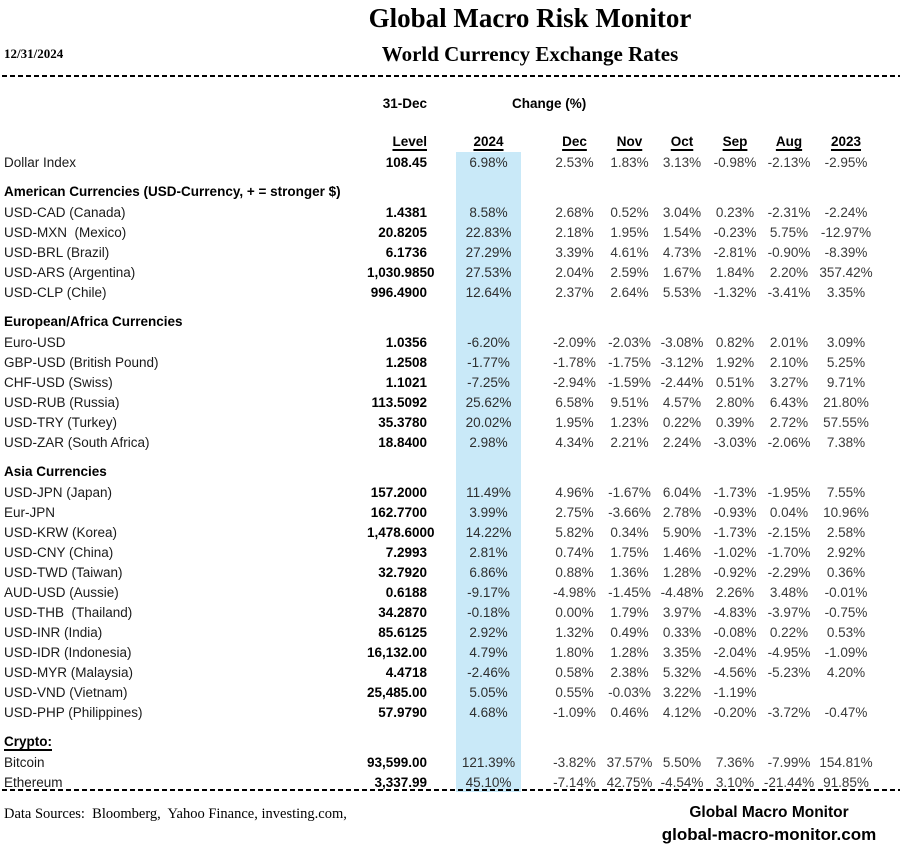 This screenshot has width=910, height=852. What do you see at coordinates (406, 592) in the screenshot?
I see `level-value: 0.6188` at bounding box center [406, 592].